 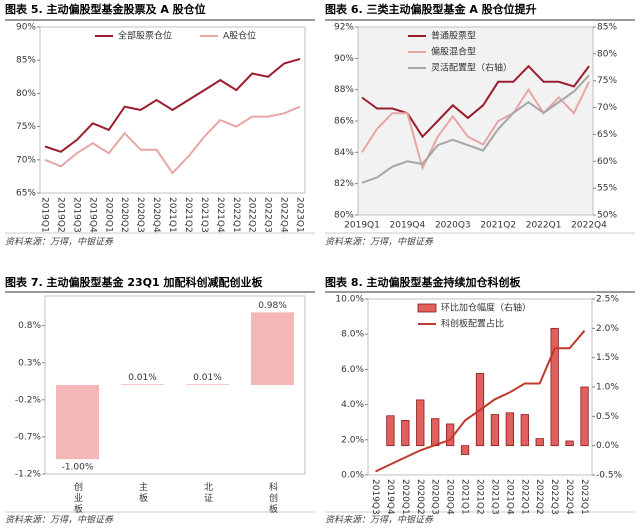 I want to click on y-tick-label: 0.0%, so click(x=352, y=476).